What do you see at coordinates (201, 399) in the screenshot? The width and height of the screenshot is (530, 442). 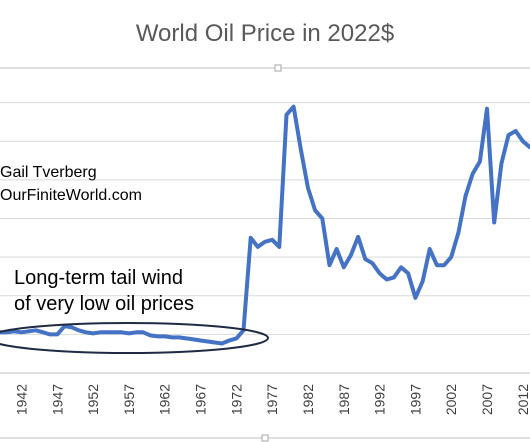 I see `x-tick-label: 1967` at bounding box center [201, 399].